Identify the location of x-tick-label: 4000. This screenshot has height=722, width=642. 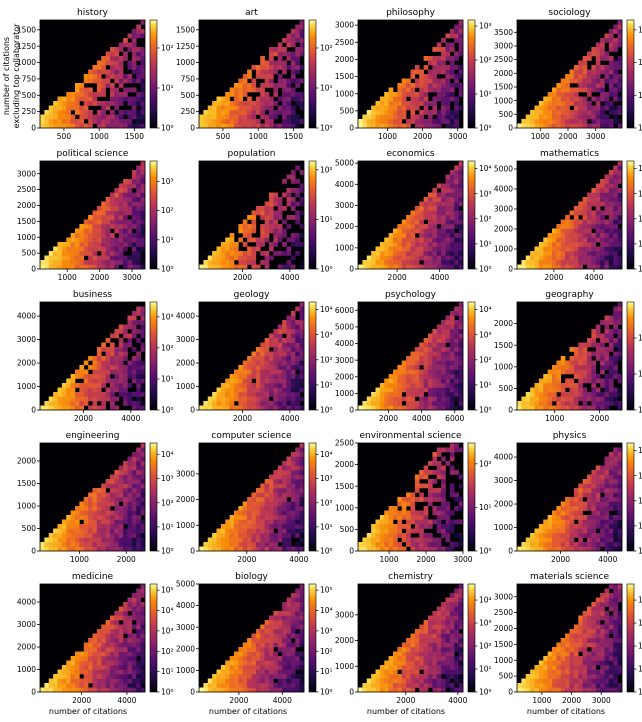
(593, 277).